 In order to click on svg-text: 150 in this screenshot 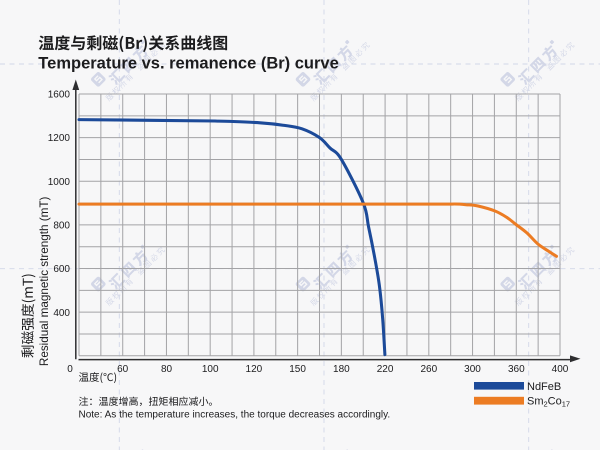, I will do `click(297, 369)`.